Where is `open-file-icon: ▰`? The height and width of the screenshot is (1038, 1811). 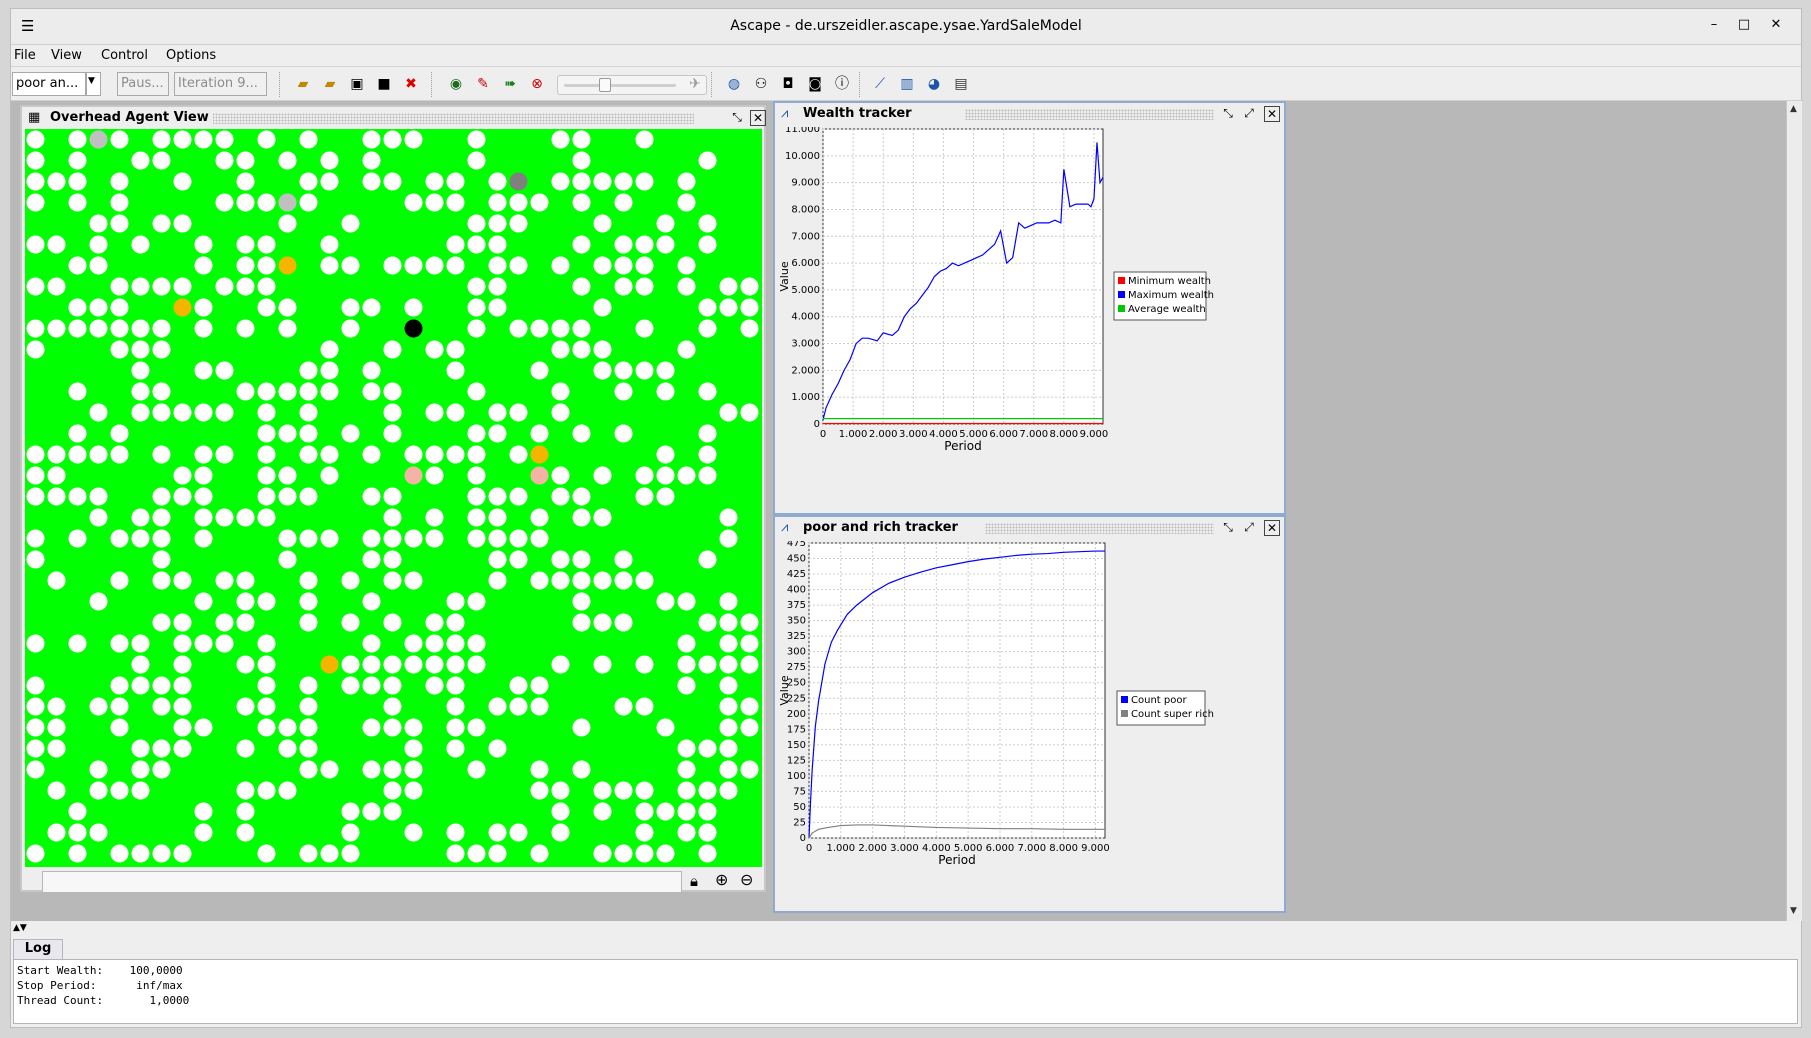
open-file-icon: ▰ is located at coordinates (330, 84).